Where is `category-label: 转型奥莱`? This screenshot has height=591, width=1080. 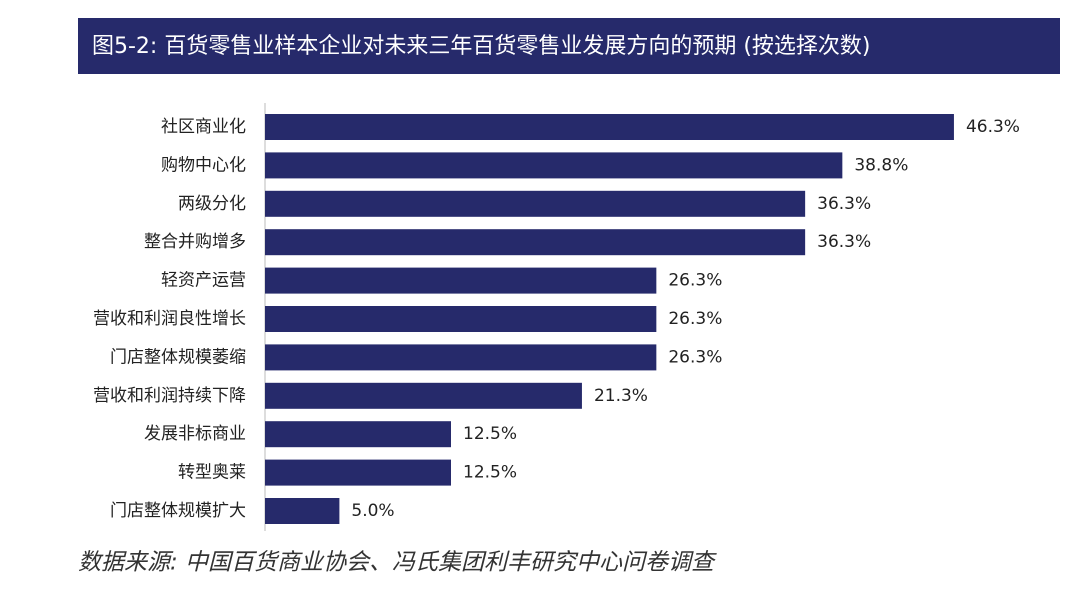
category-label: 转型奥莱 is located at coordinates (212, 473).